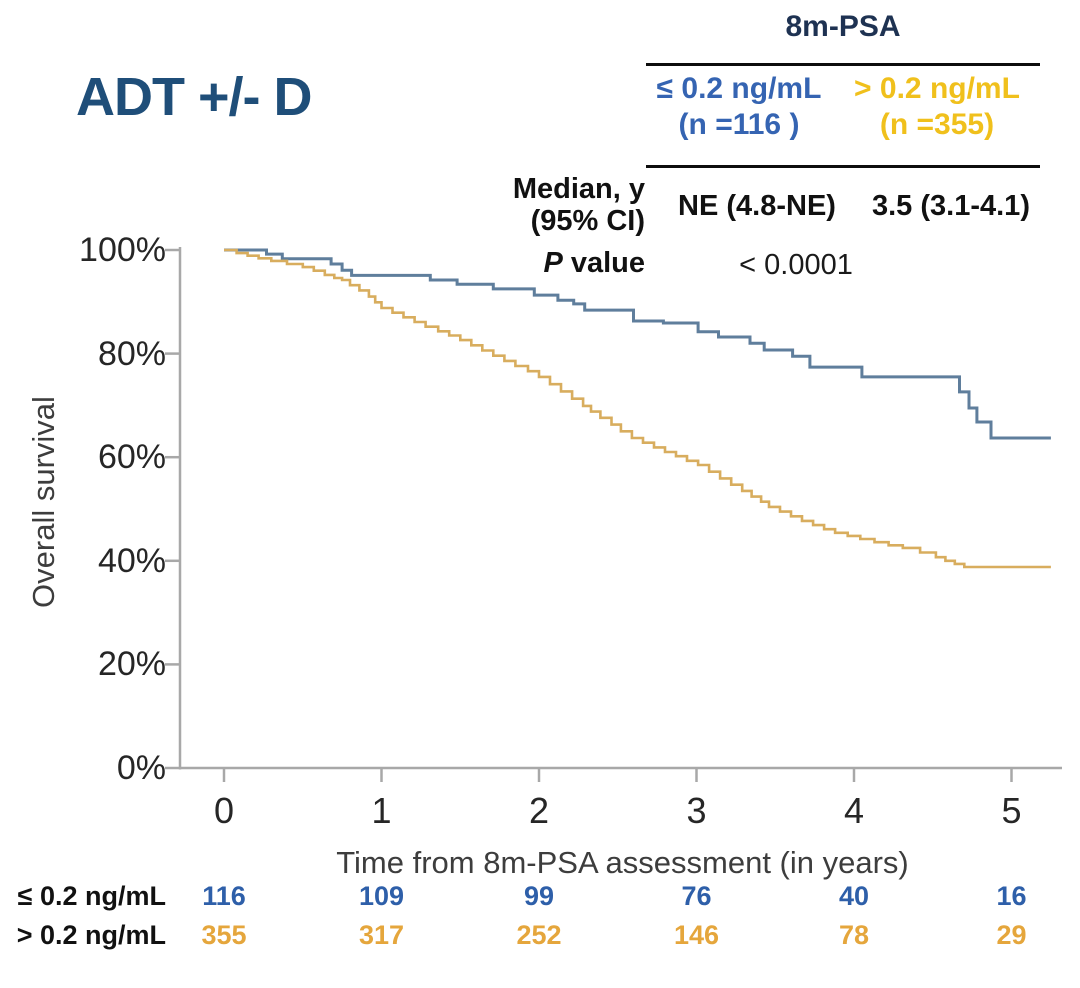 The height and width of the screenshot is (988, 1080). I want to click on risk-count: 355, so click(224, 935).